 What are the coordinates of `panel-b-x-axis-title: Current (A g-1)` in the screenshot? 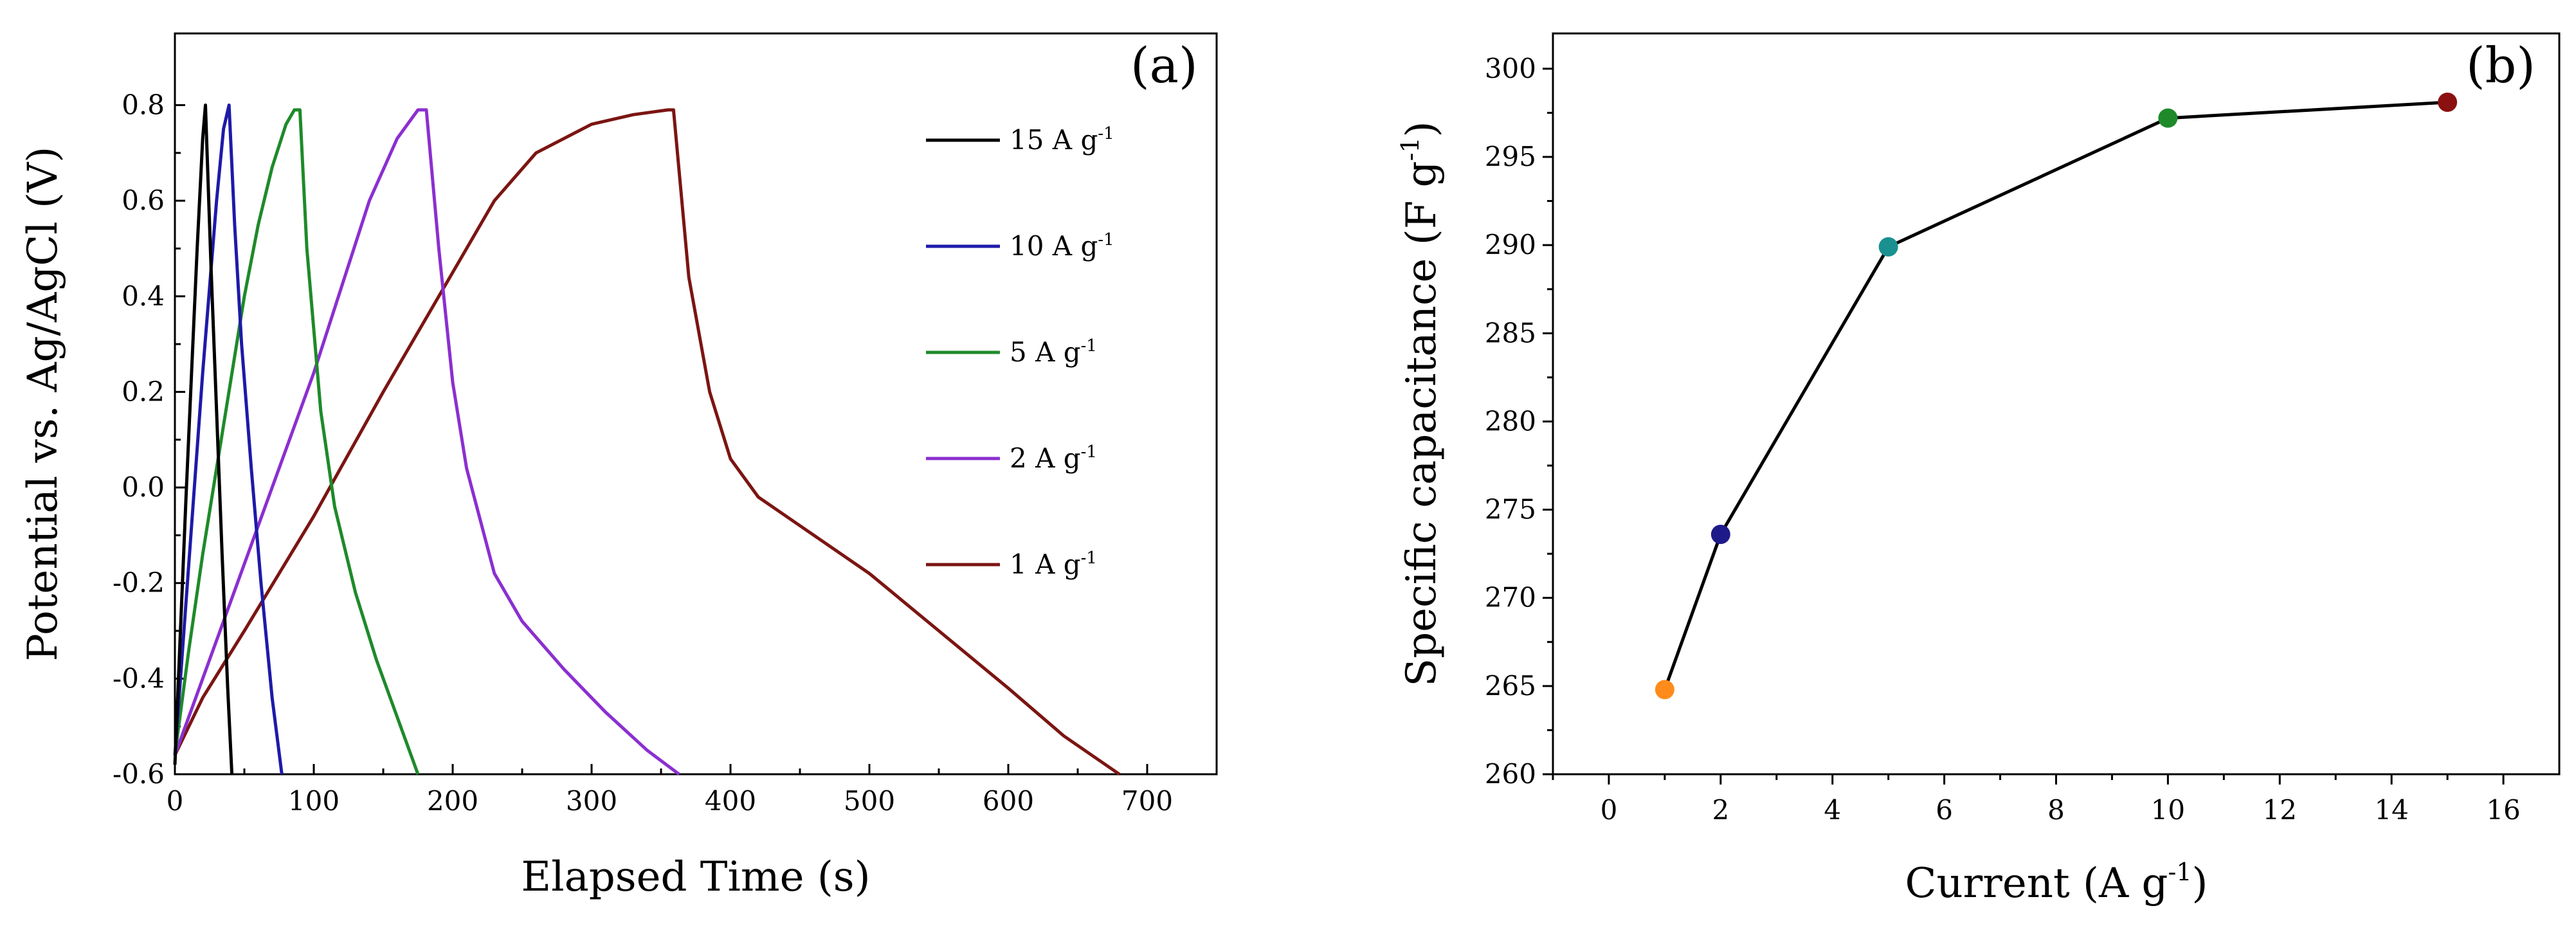 It's located at (2056, 883).